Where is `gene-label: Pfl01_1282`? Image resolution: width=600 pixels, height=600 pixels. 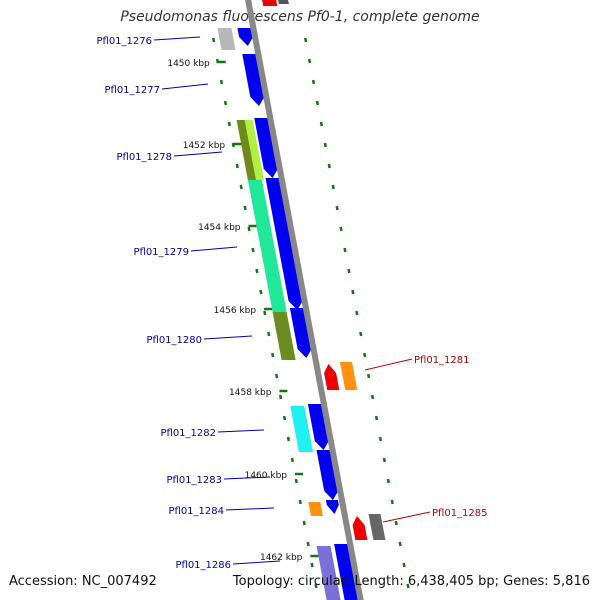 gene-label: Pfl01_1282 is located at coordinates (188, 433).